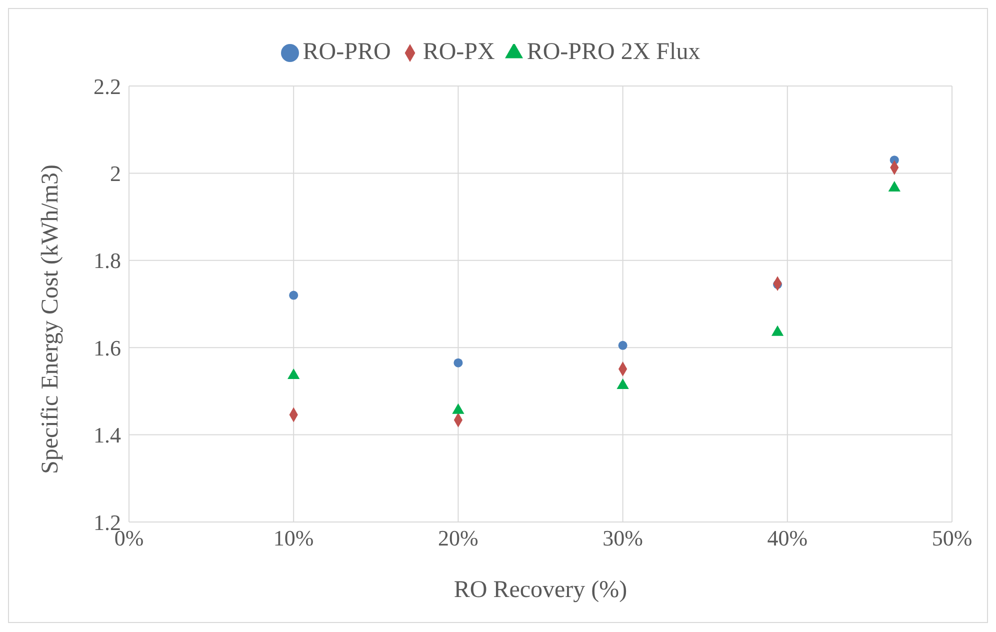 The image size is (996, 632). What do you see at coordinates (107, 435) in the screenshot?
I see `y-tick-label: 1.4` at bounding box center [107, 435].